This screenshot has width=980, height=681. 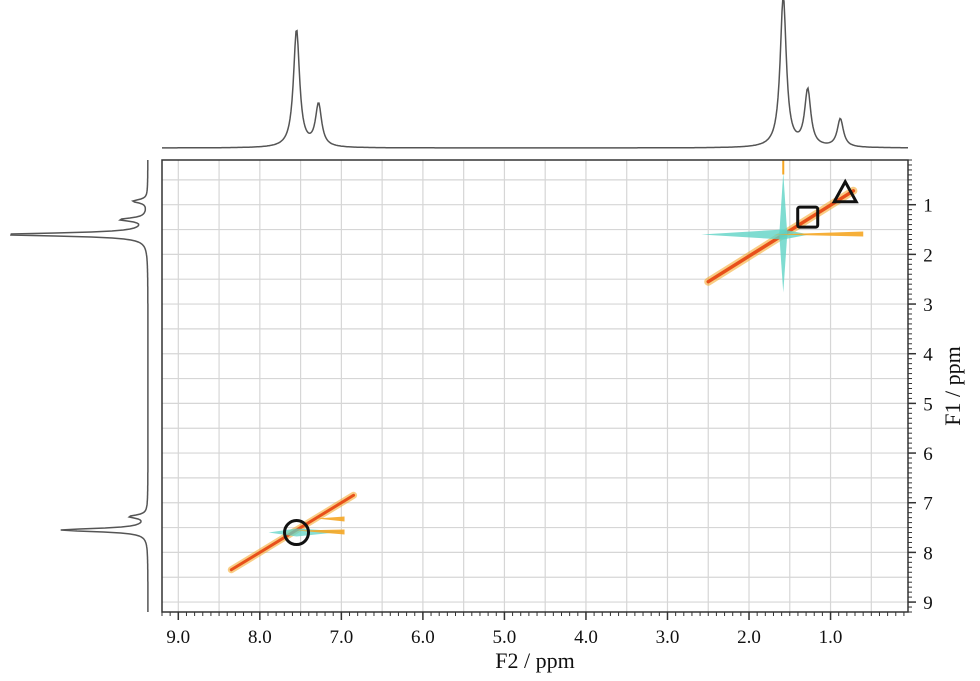 I want to click on y-tick-label: 8, so click(x=928, y=553).